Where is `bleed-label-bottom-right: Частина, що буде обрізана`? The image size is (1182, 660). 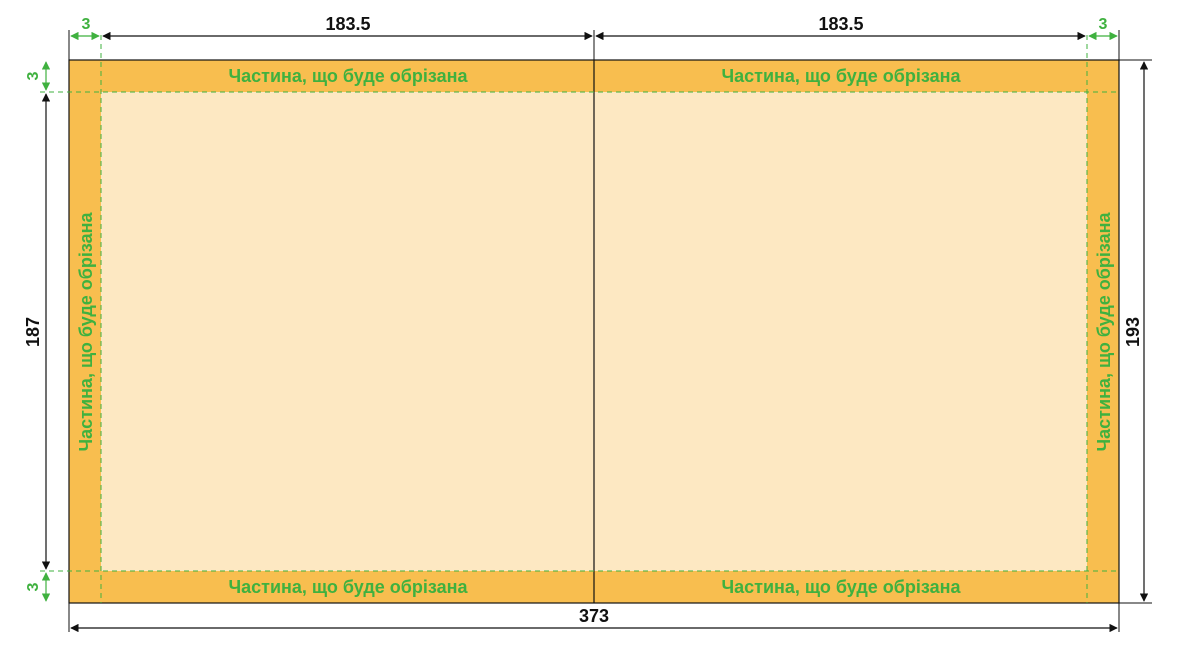 bleed-label-bottom-right: Частина, що буде обрізана is located at coordinates (842, 587).